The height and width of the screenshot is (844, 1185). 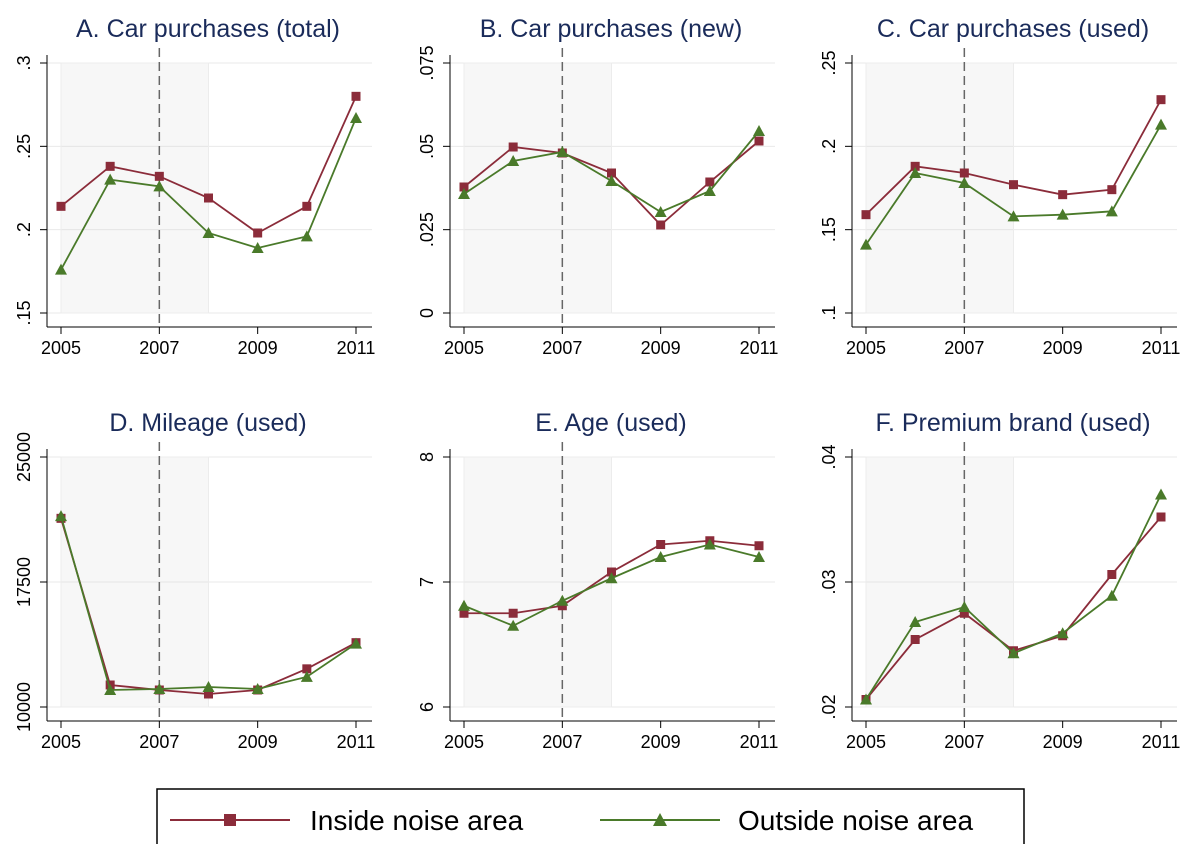 What do you see at coordinates (829, 706) in the screenshot?
I see `y-tick-label: .02` at bounding box center [829, 706].